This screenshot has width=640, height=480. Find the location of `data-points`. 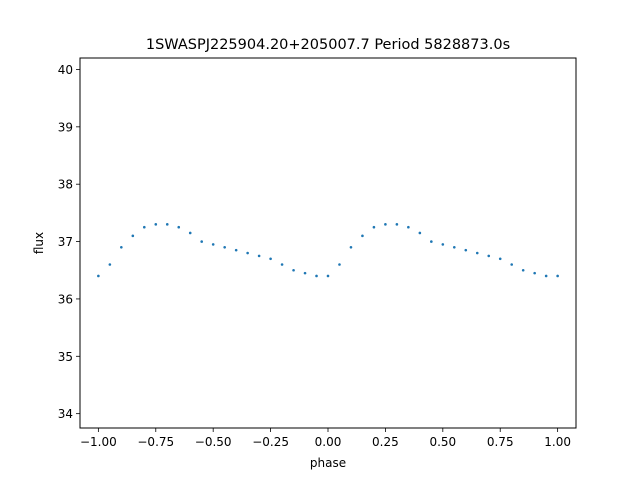

data-points is located at coordinates (328, 250).